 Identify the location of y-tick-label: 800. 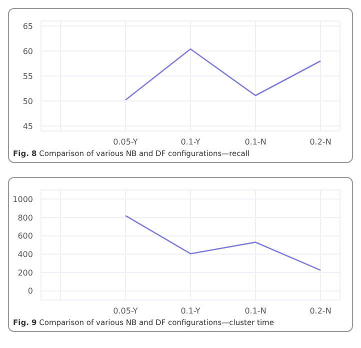
(25, 217).